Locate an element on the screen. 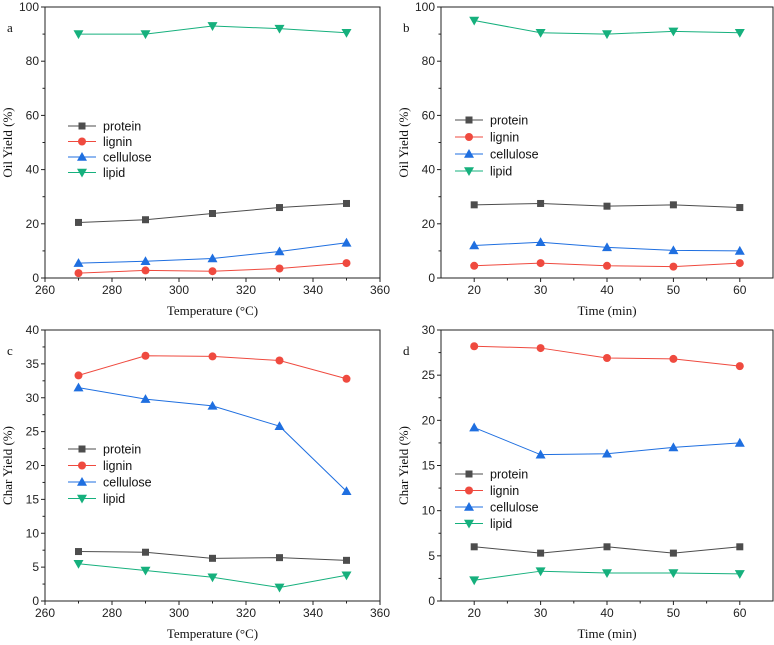 The height and width of the screenshot is (645, 774). legend-label: lipid is located at coordinates (501, 524).